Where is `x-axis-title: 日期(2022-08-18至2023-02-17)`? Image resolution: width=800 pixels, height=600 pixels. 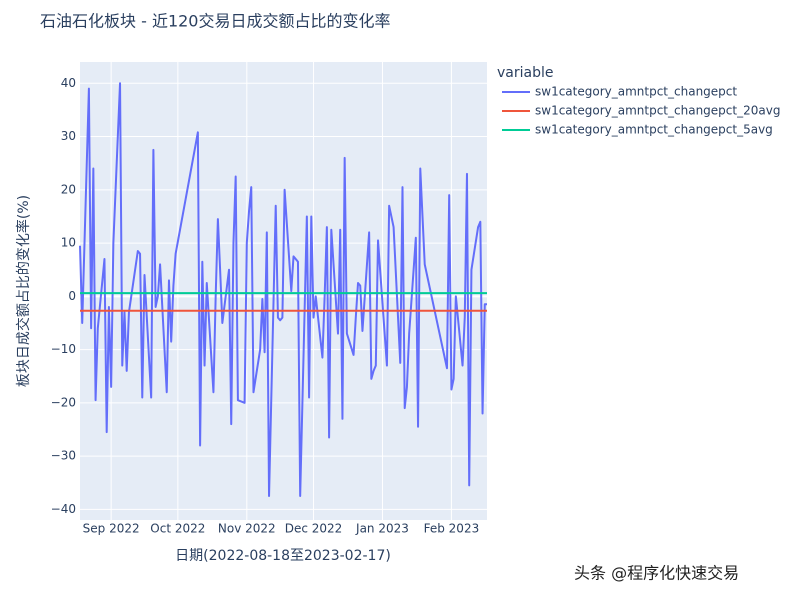 x-axis-title: 日期(2022-08-18至2023-02-17) is located at coordinates (283, 556).